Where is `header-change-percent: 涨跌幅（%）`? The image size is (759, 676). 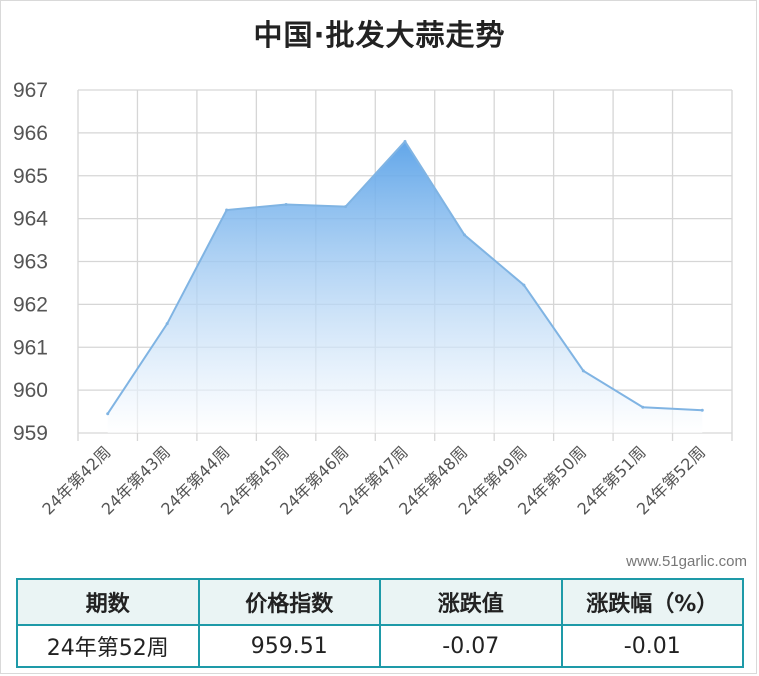 header-change-percent: 涨跌幅（%） is located at coordinates (652, 602).